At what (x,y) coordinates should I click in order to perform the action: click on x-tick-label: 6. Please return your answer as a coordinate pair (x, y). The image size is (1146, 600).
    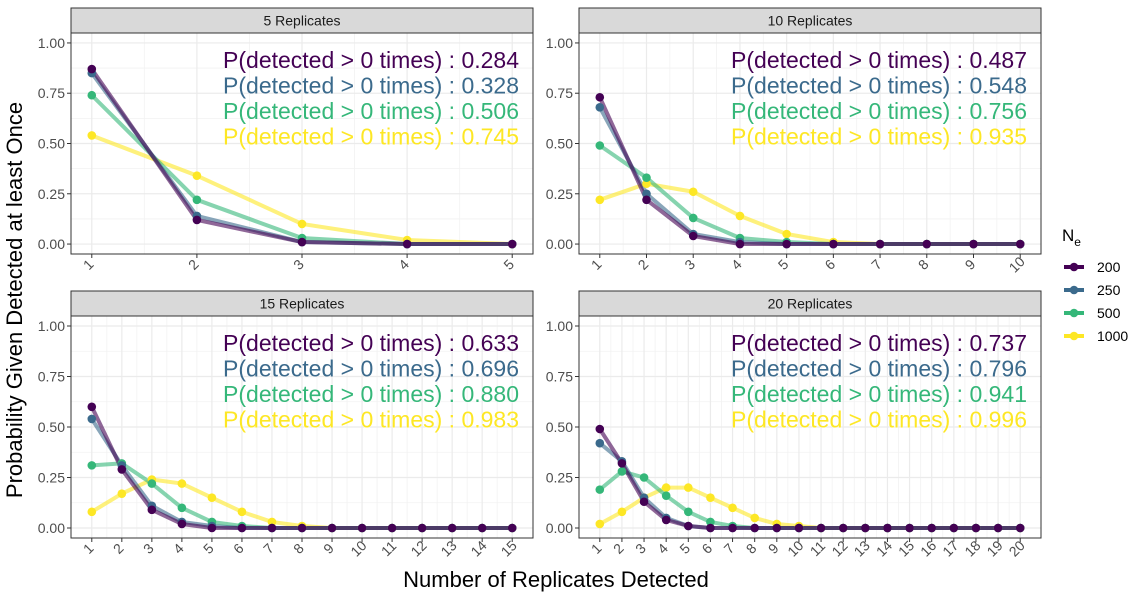
    Looking at the image, I should click on (706, 548).